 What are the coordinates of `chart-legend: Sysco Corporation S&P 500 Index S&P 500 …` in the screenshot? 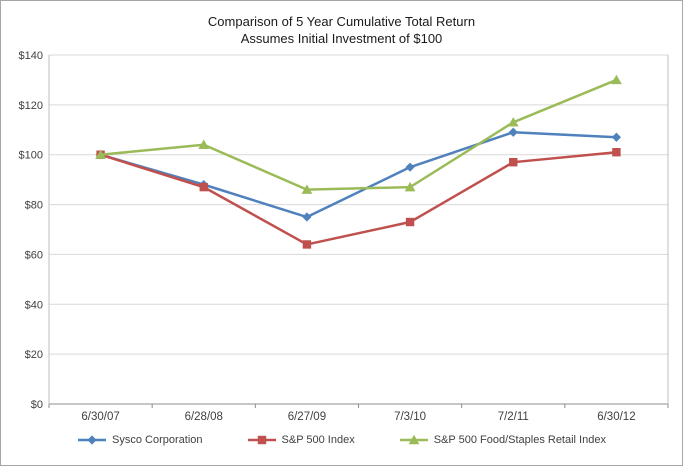 It's located at (341, 440).